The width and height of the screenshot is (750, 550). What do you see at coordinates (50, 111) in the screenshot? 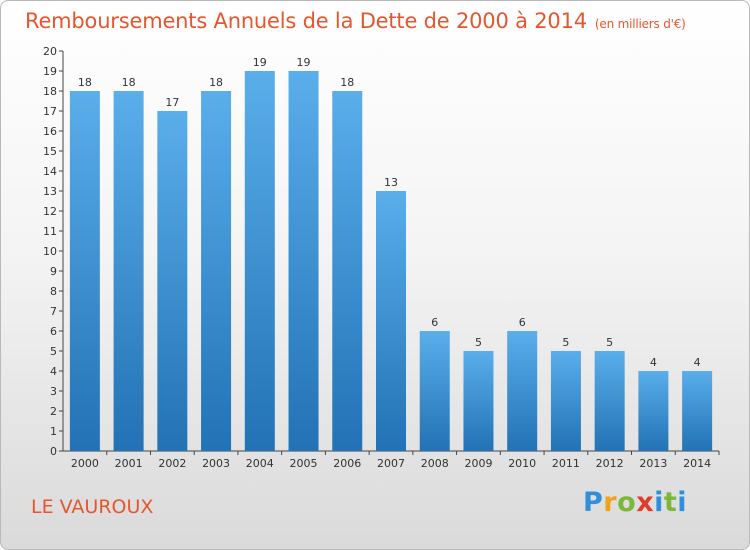
I see `y-tick-label: 17` at bounding box center [50, 111].